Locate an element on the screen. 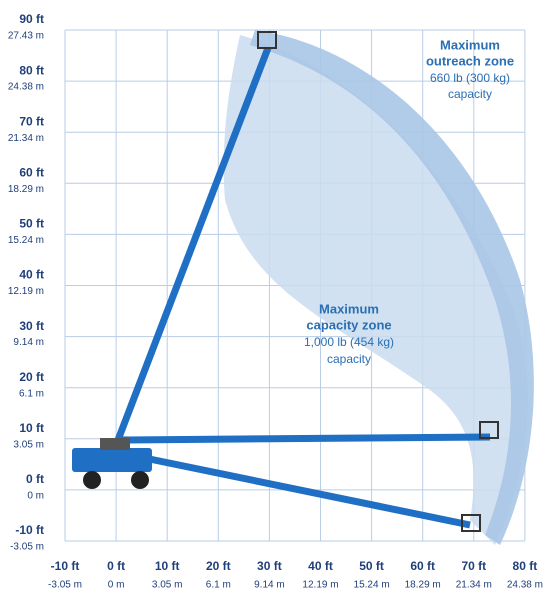  boom-low is located at coordinates (300, 490).